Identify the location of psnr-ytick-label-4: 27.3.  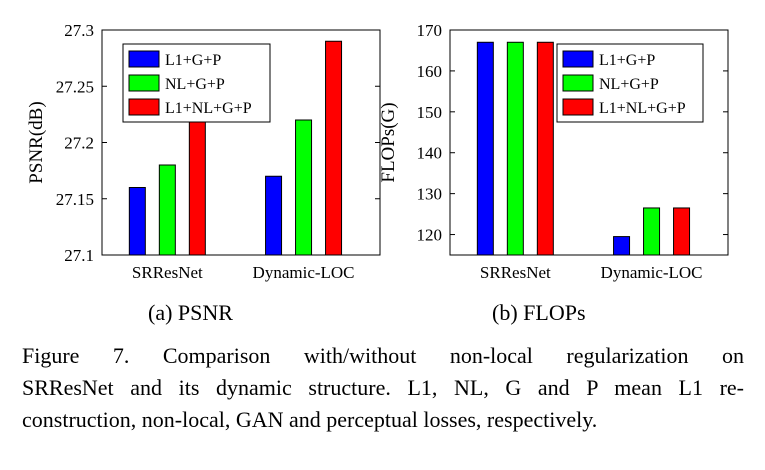
(79, 30).